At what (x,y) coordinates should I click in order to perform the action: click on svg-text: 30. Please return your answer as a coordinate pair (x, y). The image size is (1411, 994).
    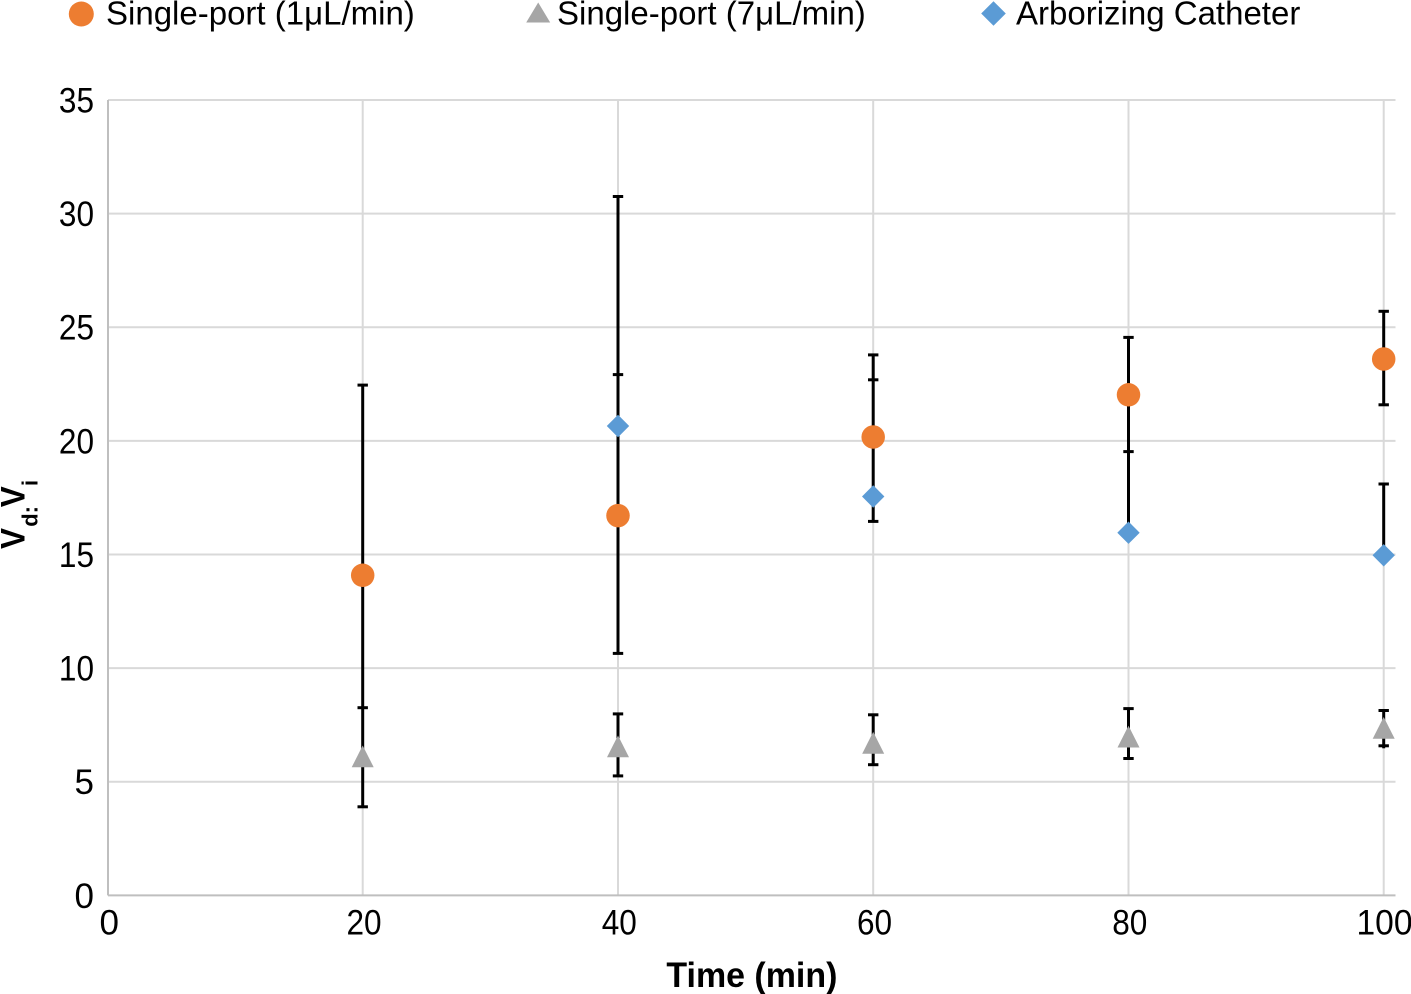
    Looking at the image, I should click on (76, 214).